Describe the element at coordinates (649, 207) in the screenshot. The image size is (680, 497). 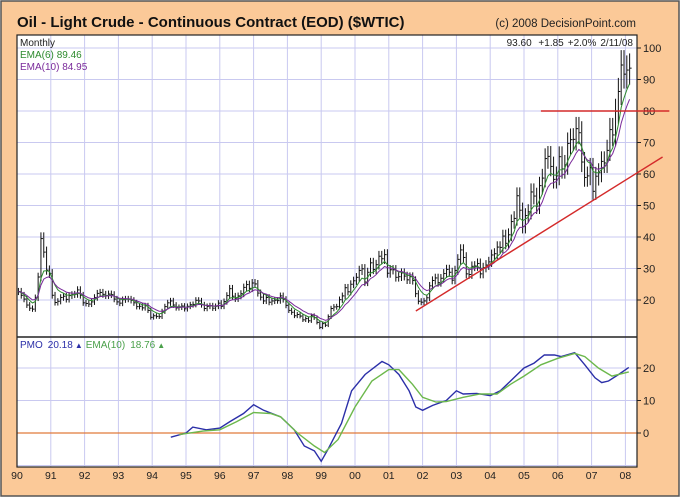
I see `price-y-tick-label: 50` at that location.